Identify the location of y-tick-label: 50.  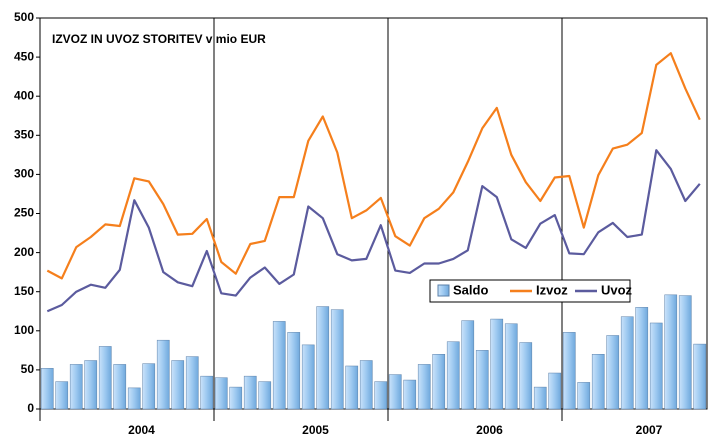
(28, 369).